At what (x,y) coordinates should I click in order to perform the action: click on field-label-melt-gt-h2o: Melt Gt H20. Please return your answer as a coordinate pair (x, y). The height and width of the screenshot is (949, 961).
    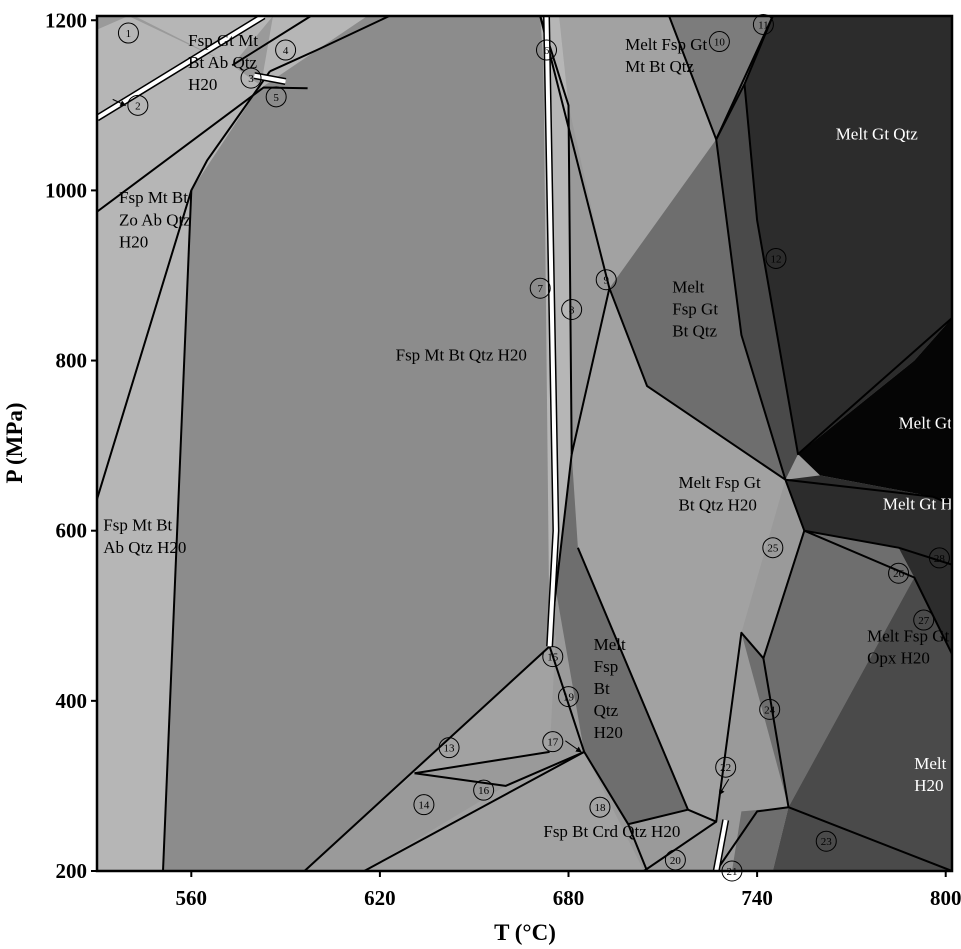
    Looking at the image, I should click on (922, 503).